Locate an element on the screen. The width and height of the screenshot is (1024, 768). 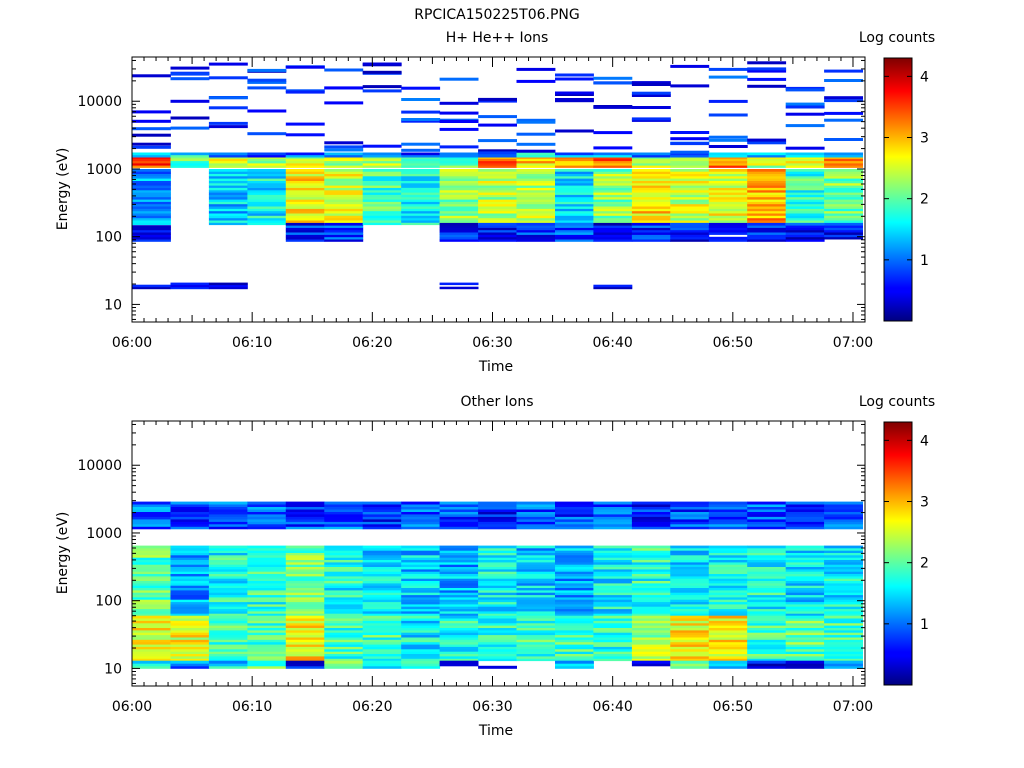
colorbar-title: Log counts is located at coordinates (897, 402).